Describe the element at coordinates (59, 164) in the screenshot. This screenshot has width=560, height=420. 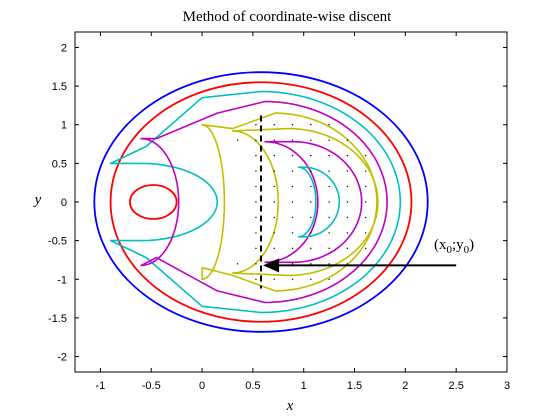
I see `y-tick-label: 0.5` at that location.